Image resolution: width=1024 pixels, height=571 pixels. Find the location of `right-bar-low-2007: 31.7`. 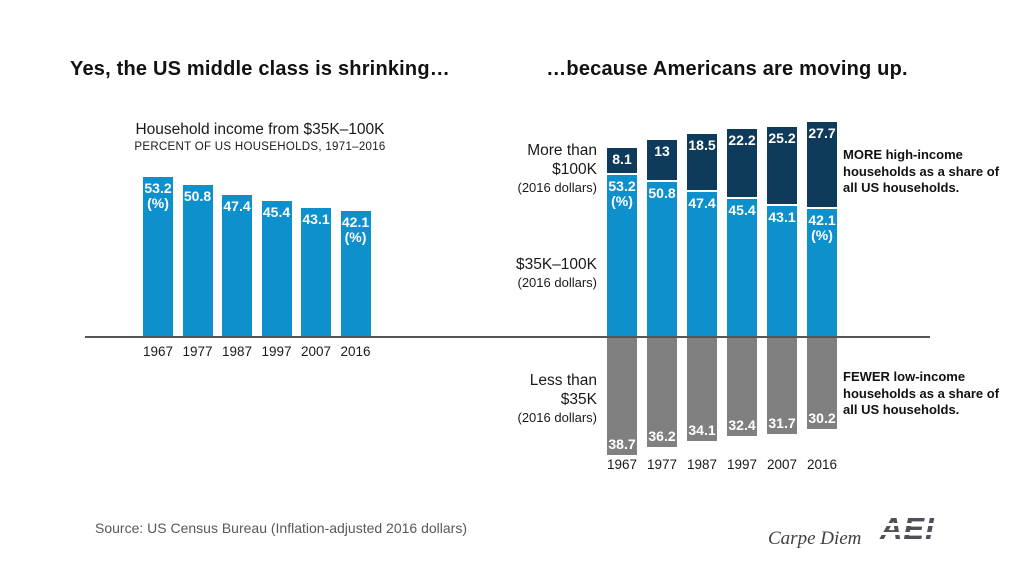

right-bar-low-2007: 31.7 is located at coordinates (782, 385).